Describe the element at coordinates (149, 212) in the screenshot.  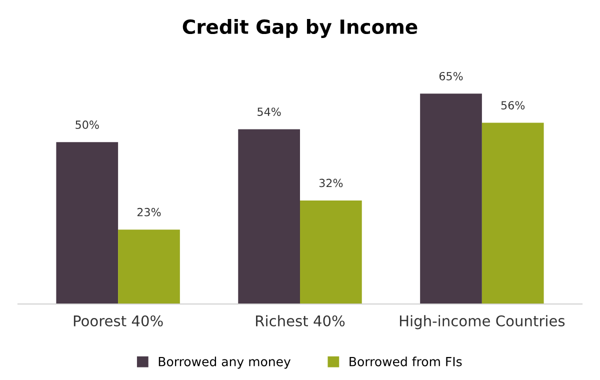
I see `data-label: 23%` at that location.